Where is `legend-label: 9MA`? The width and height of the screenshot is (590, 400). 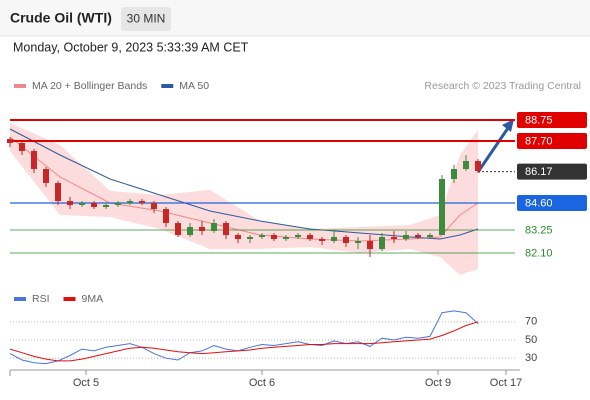
legend-label: 9MA is located at coordinates (93, 299).